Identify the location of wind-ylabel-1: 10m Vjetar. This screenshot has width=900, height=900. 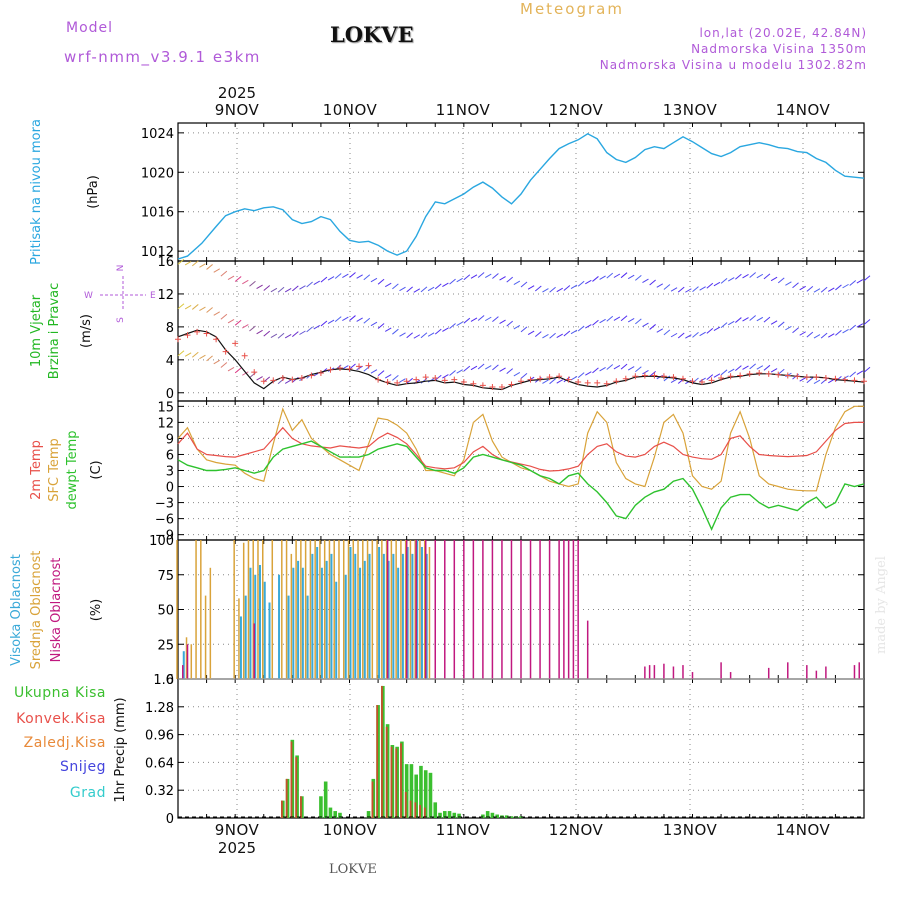
(36, 330).